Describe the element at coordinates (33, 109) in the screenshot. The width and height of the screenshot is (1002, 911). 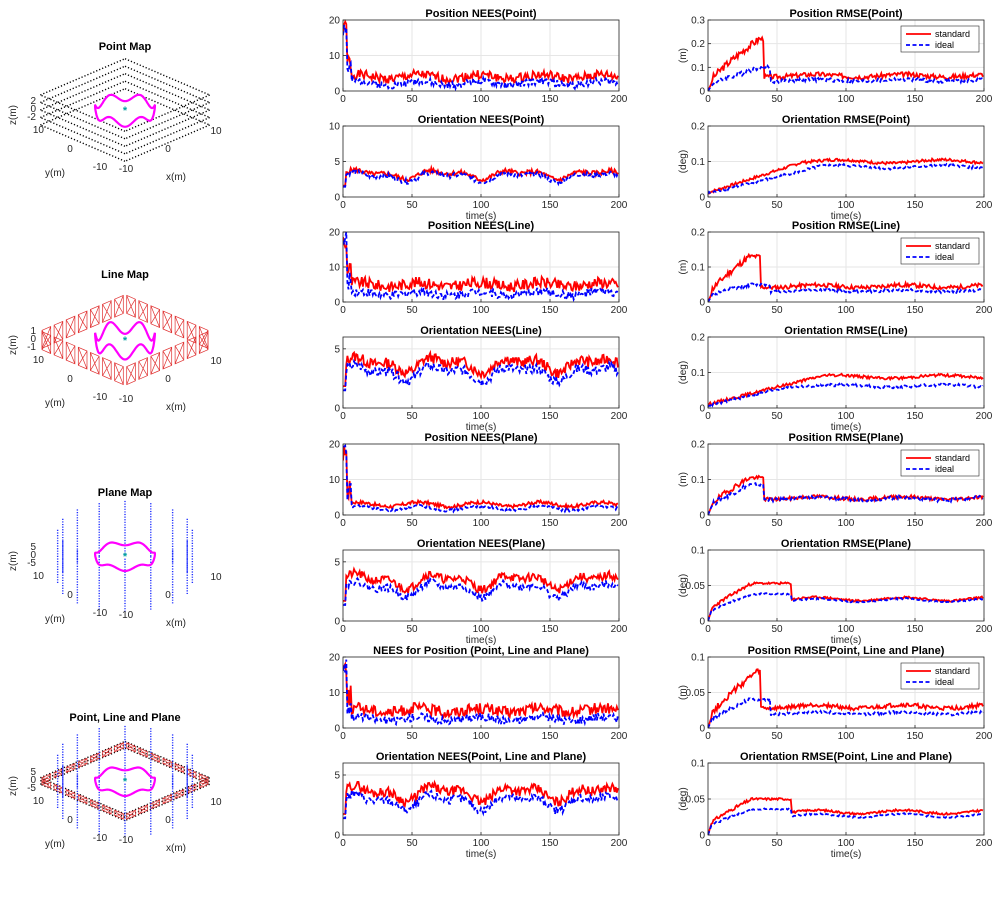
I see `z-tick-label: 0` at that location.